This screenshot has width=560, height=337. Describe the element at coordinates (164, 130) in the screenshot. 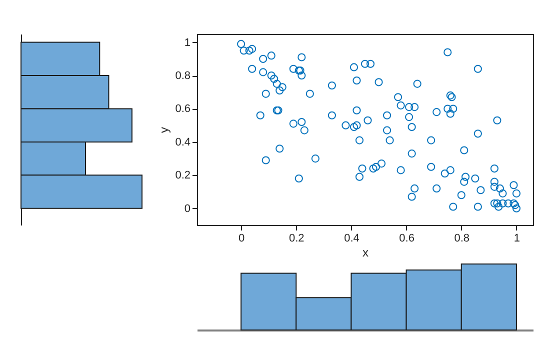

I see `y-axis-title: y` at that location.